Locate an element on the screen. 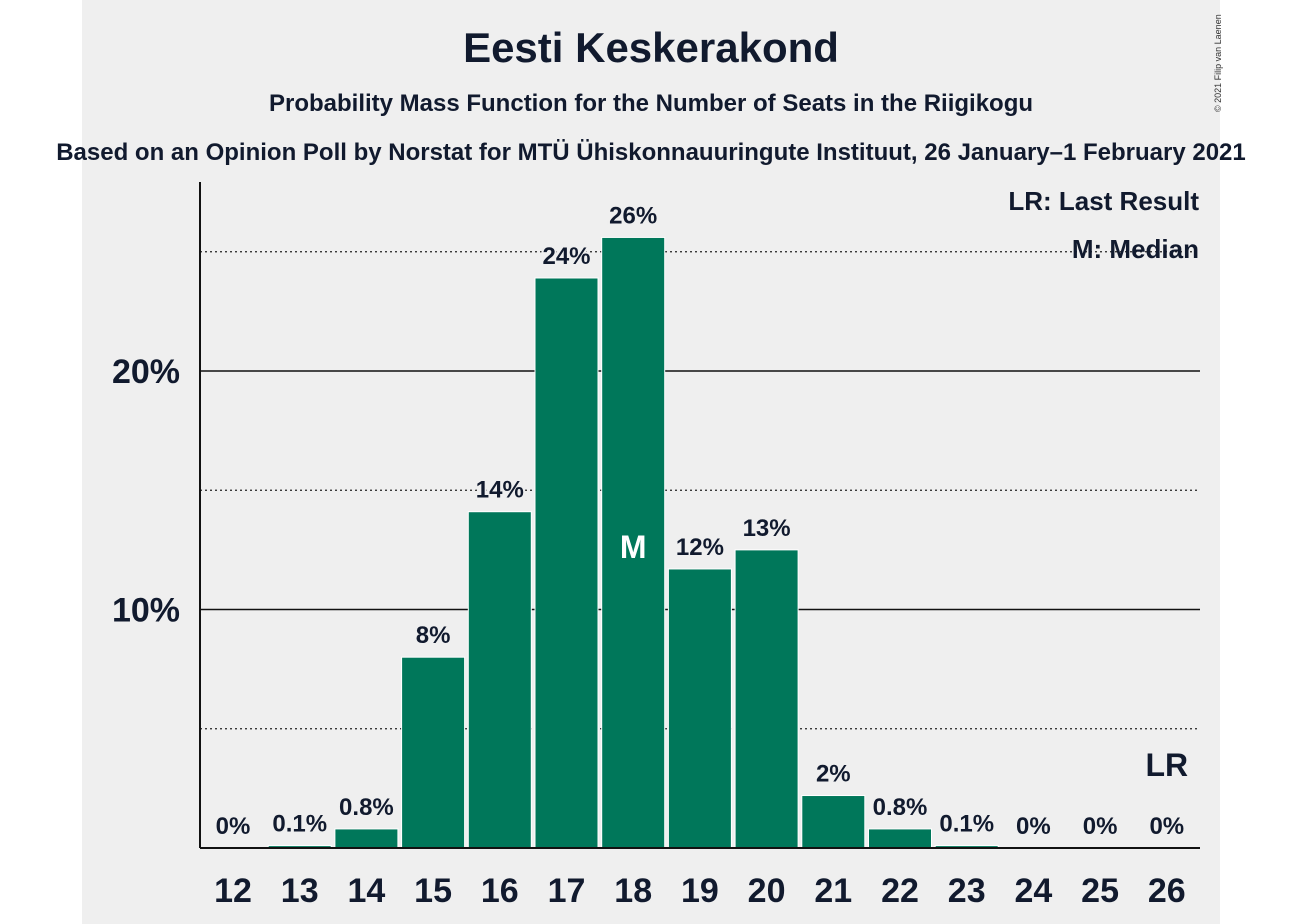 This screenshot has width=1302, height=924. bar-value-label: 2% is located at coordinates (833, 774).